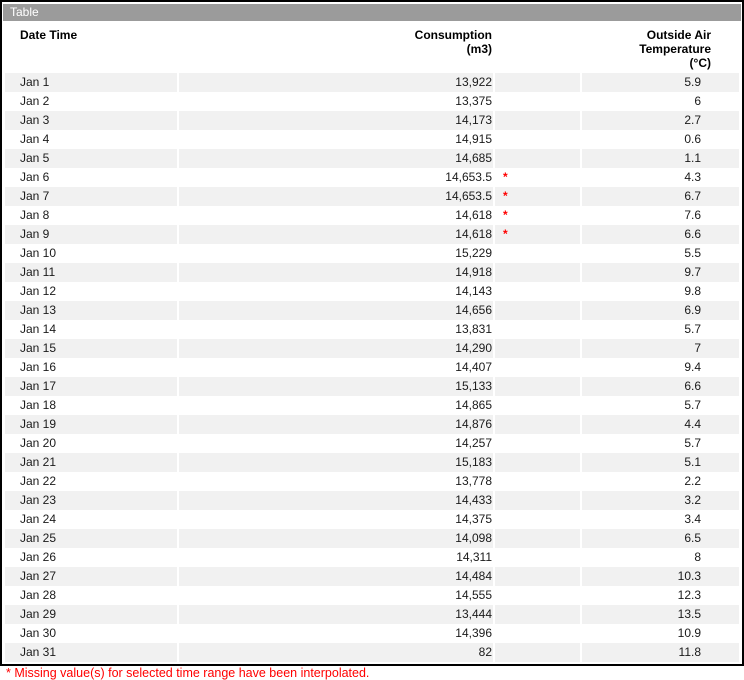  Describe the element at coordinates (660, 177) in the screenshot. I see `temperature-cell: 4.3` at that location.